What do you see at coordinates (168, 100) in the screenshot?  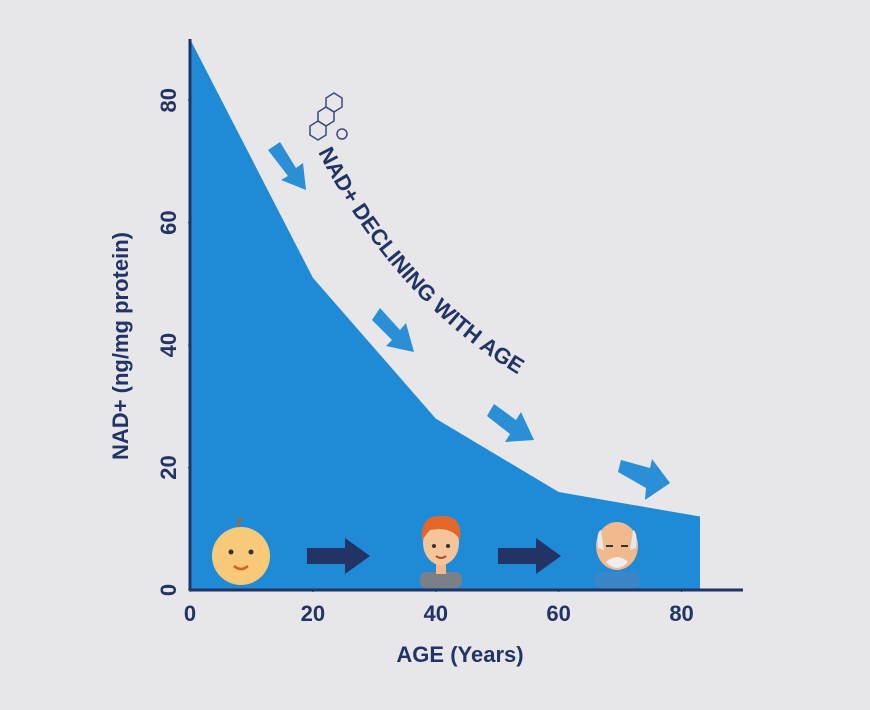 I see `y-tick-label: 80` at bounding box center [168, 100].